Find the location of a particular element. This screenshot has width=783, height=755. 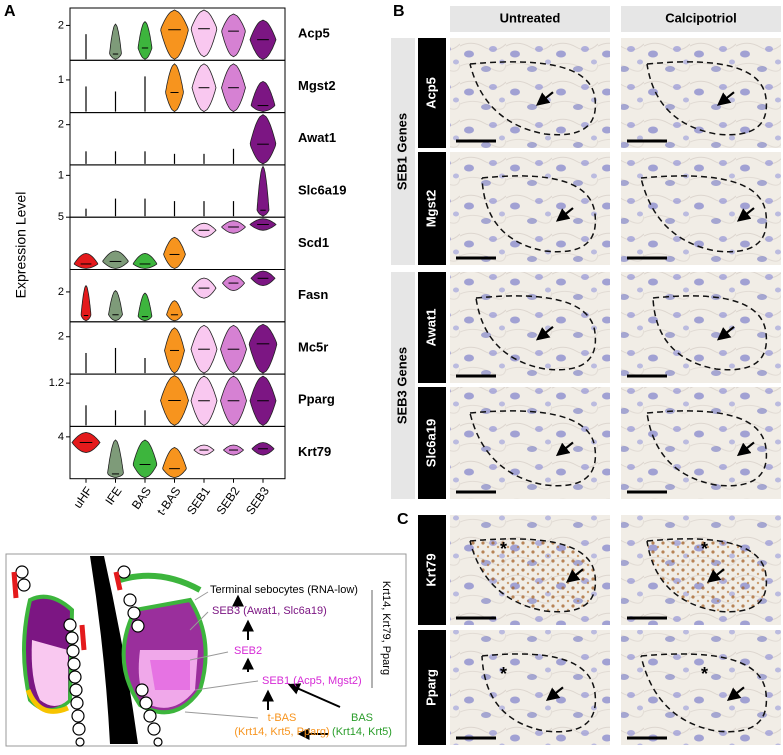

group-label: SEB3 Genes is located at coordinates (401, 385).